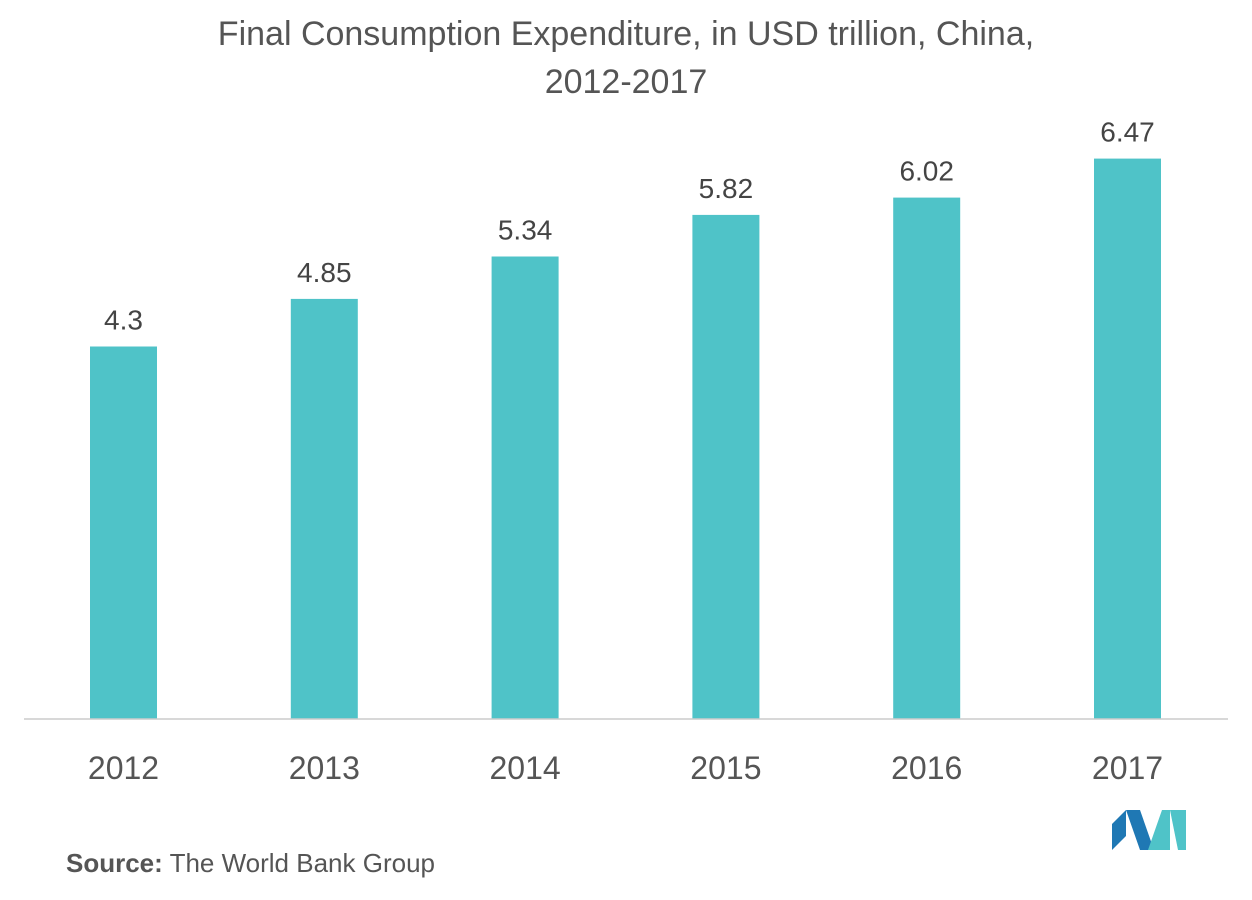  I want to click on x-tick-labels-group: 2012 2013 2014 2015 2016 2017, so click(625, 768).